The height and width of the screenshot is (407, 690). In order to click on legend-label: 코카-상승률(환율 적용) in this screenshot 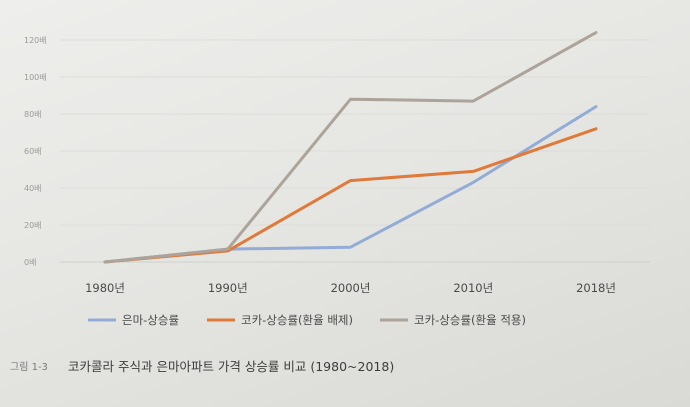, I will do `click(470, 320)`.